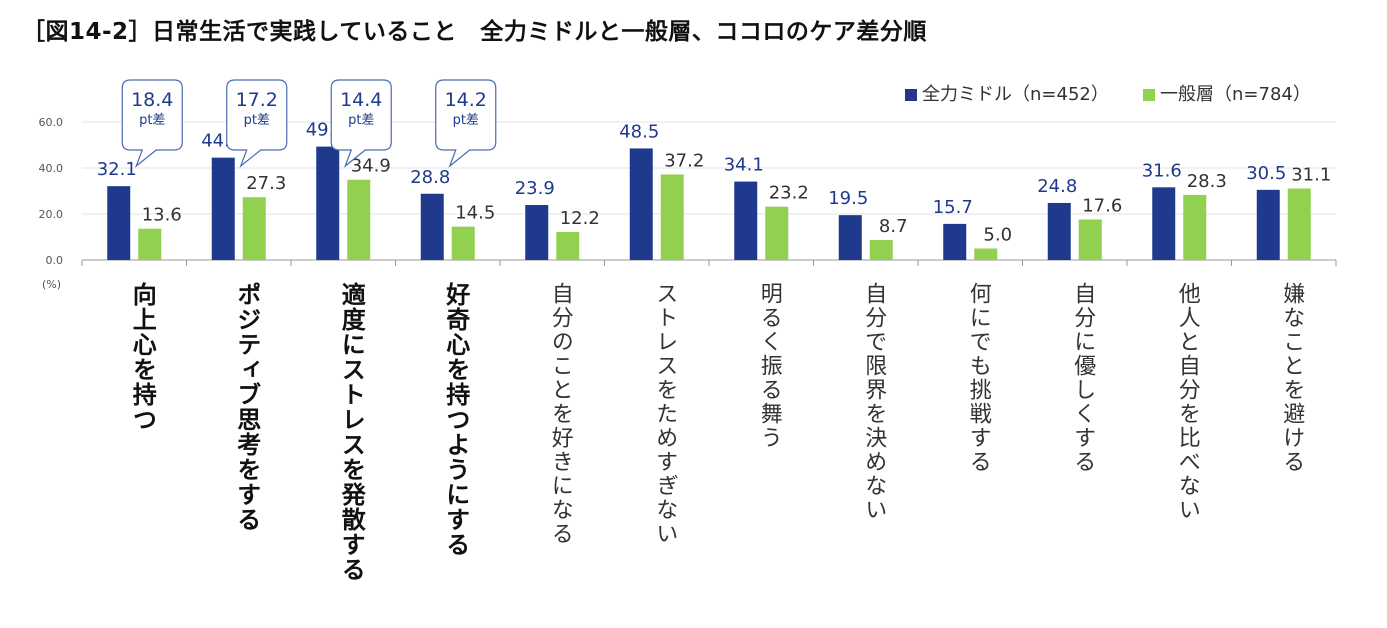 Image resolution: width=1387 pixels, height=628 pixels. I want to click on category-label: 自分のことを好きになる, so click(561, 414).